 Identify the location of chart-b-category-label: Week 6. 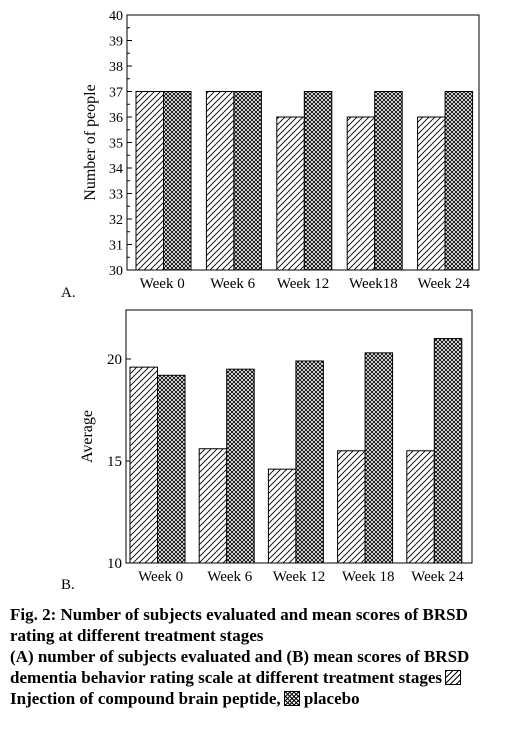
(230, 577).